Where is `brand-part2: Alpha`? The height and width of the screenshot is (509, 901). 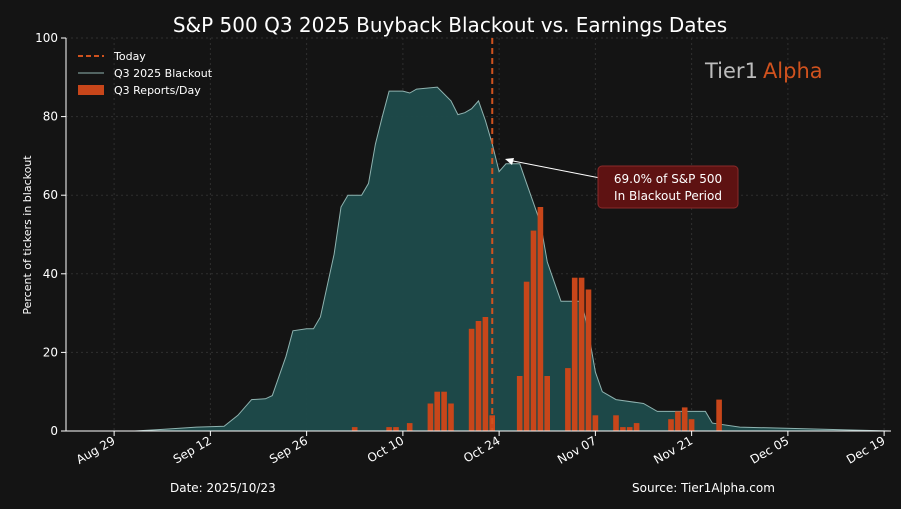
brand-part2: Alpha is located at coordinates (793, 71).